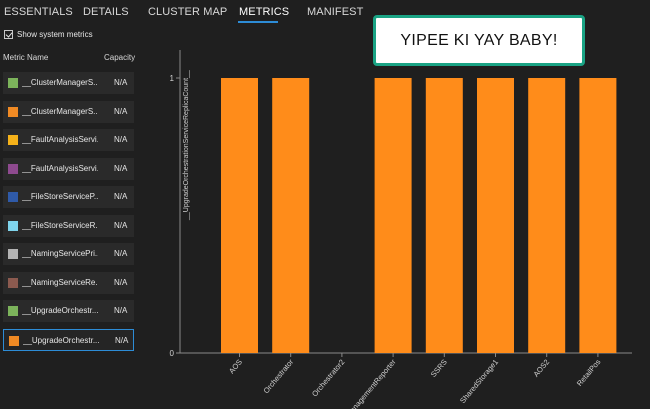 The height and width of the screenshot is (409, 650). What do you see at coordinates (258, 22) in the screenshot?
I see `active-tab-indicator` at bounding box center [258, 22].